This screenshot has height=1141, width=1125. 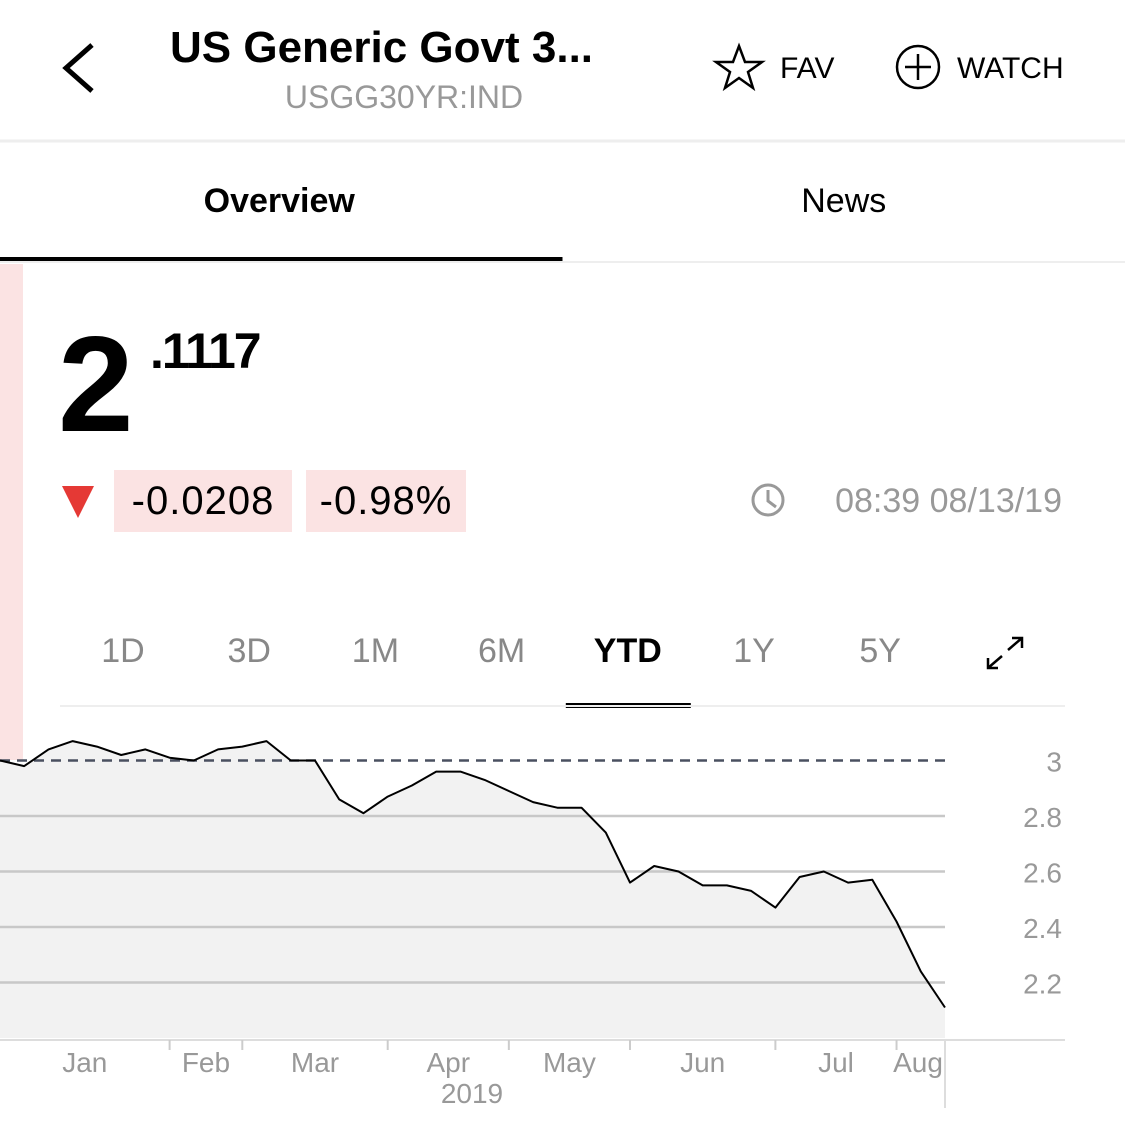 I want to click on x-tick-label: Jun, so click(x=702, y=1062).